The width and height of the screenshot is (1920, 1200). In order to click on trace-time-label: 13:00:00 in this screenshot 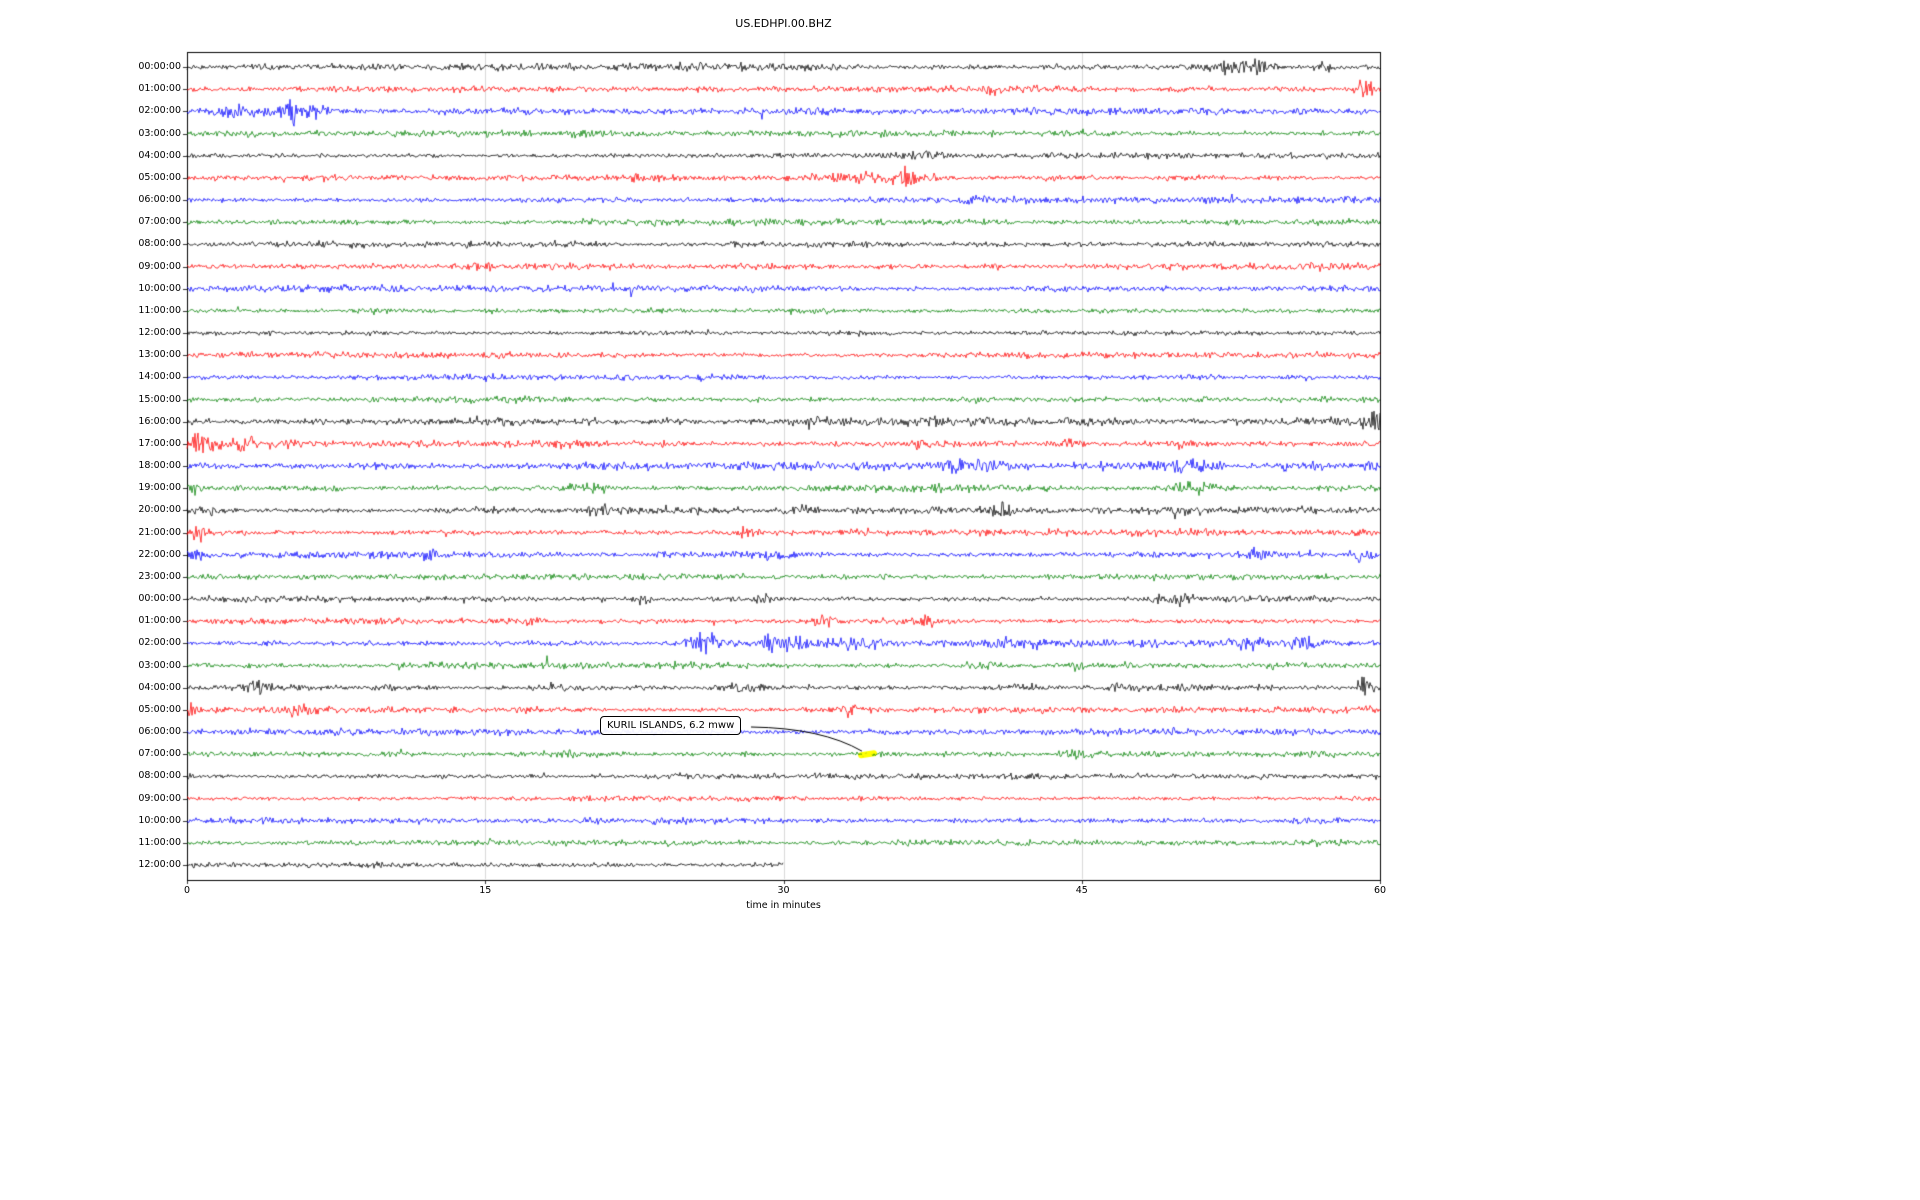, I will do `click(159, 355)`.